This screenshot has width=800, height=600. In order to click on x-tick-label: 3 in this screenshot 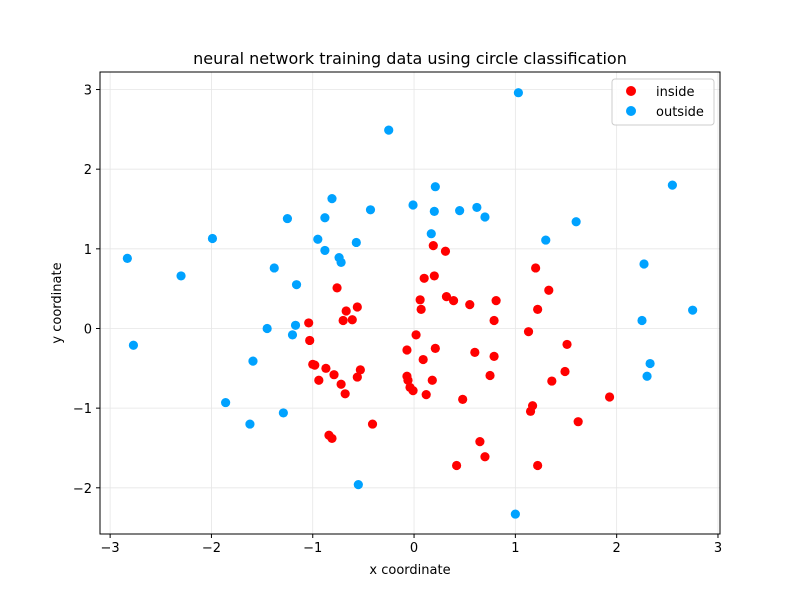, I will do `click(718, 548)`.